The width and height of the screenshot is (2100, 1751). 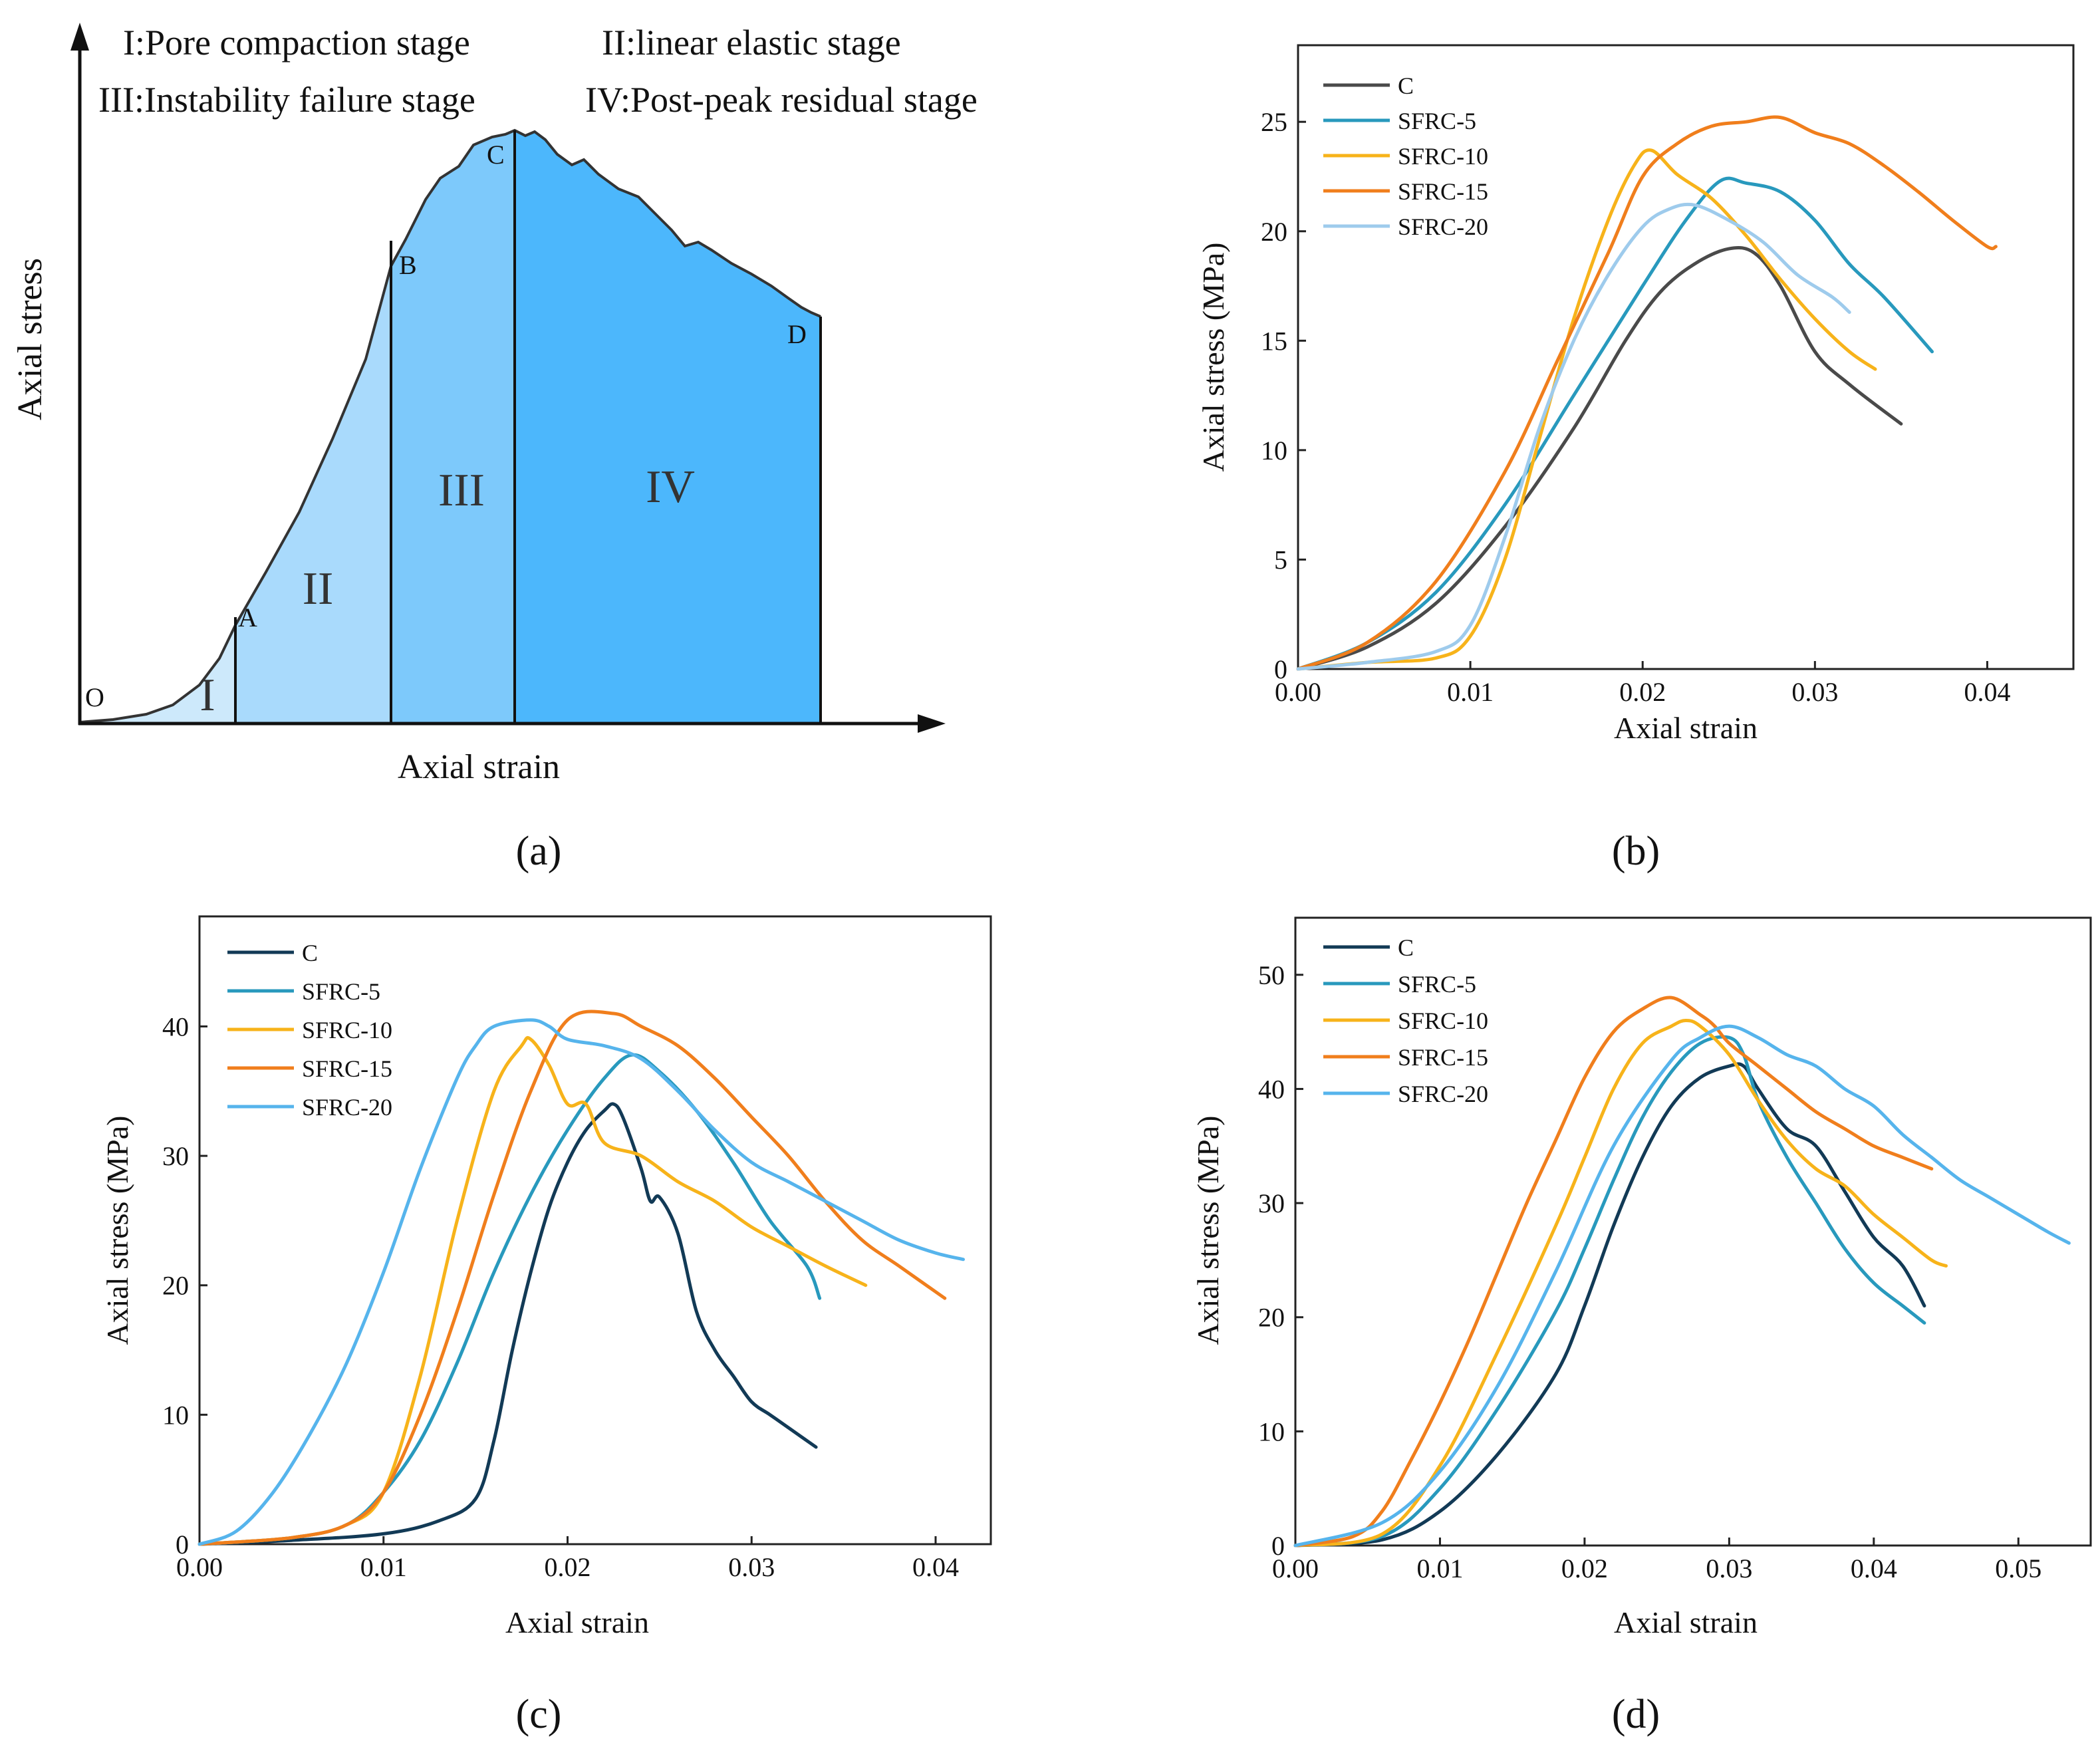 What do you see at coordinates (408, 265) in the screenshot?
I see `point-label-b: B` at bounding box center [408, 265].